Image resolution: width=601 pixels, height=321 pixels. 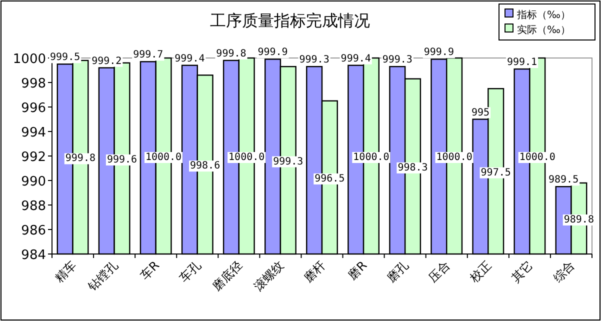 What do you see at coordinates (148, 55) in the screenshot?
I see `data-label: 999.7` at bounding box center [148, 55].